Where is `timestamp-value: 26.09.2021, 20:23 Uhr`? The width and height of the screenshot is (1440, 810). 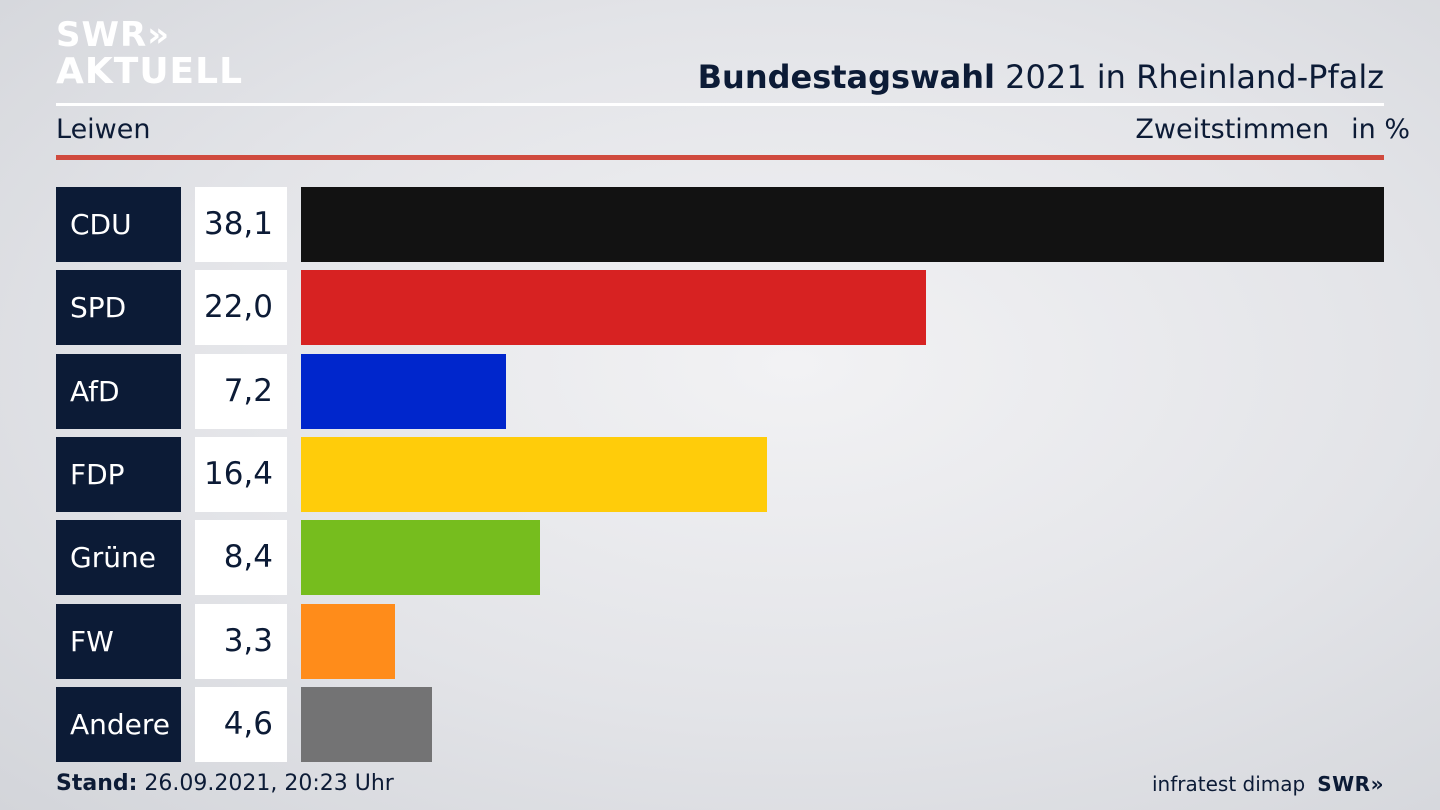 timestamp-value: 26.09.2021, 20:23 Uhr is located at coordinates (265, 783).